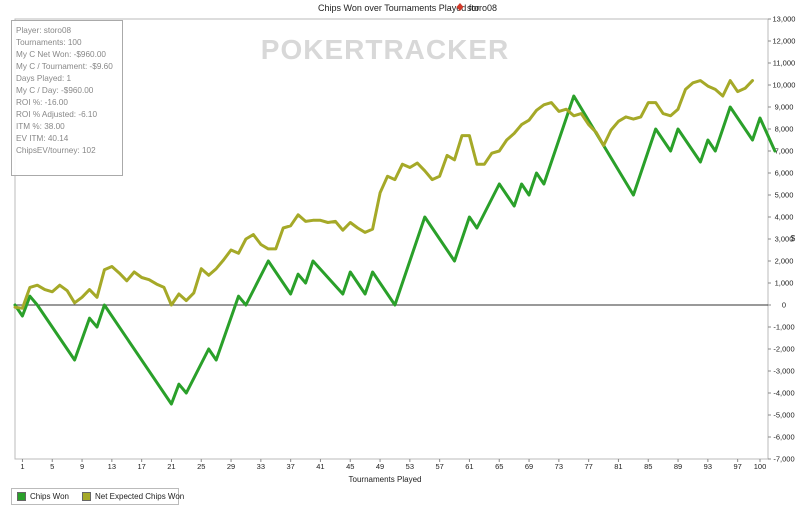 This screenshot has height=521, width=800. I want to click on y-tick-label: 9,000, so click(784, 107).